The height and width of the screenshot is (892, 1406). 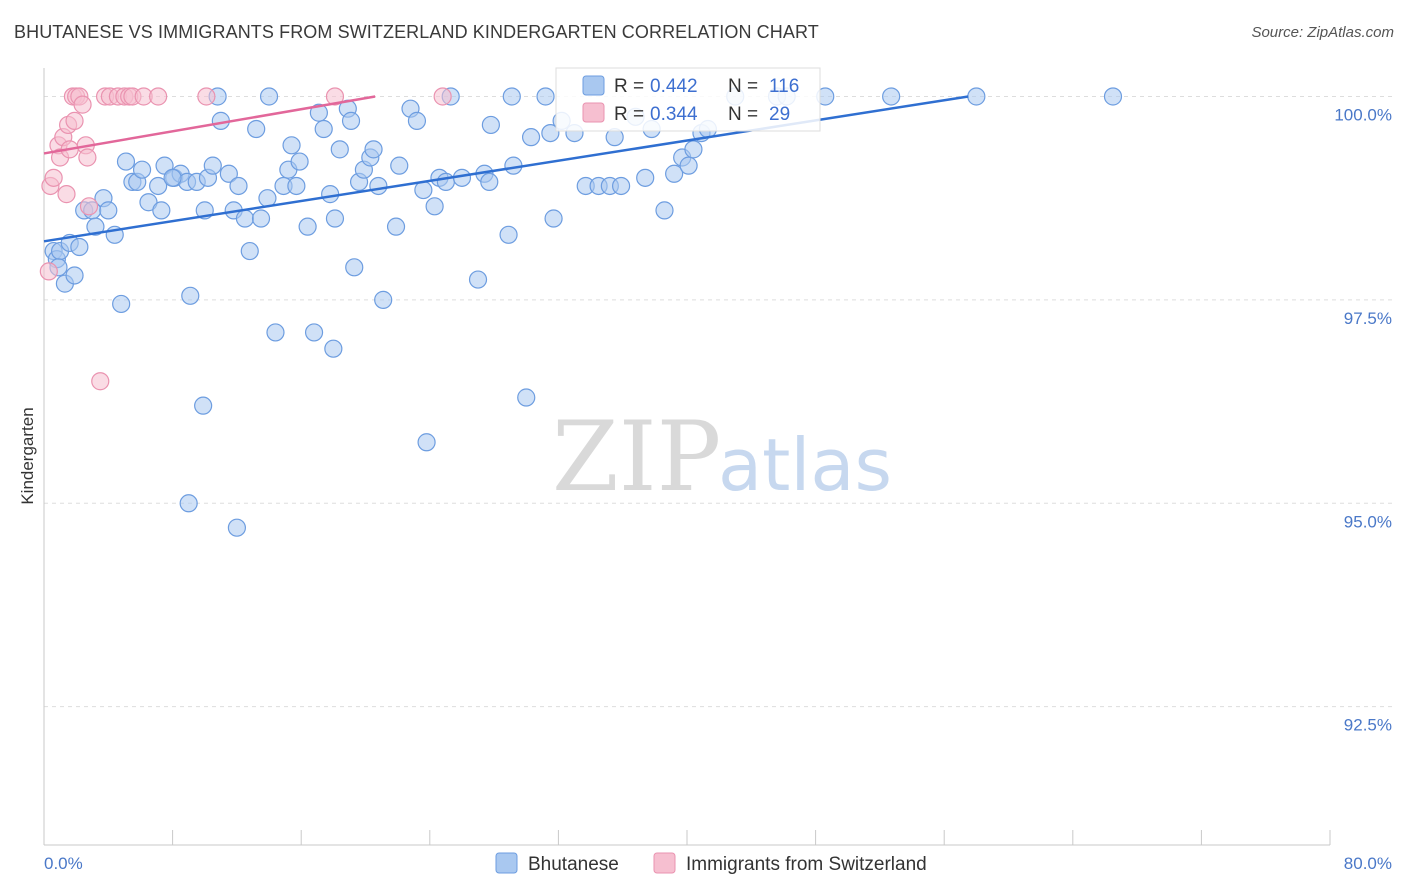 What do you see at coordinates (784, 86) in the screenshot?
I see `legend-n-value-blue: 116` at bounding box center [784, 86].